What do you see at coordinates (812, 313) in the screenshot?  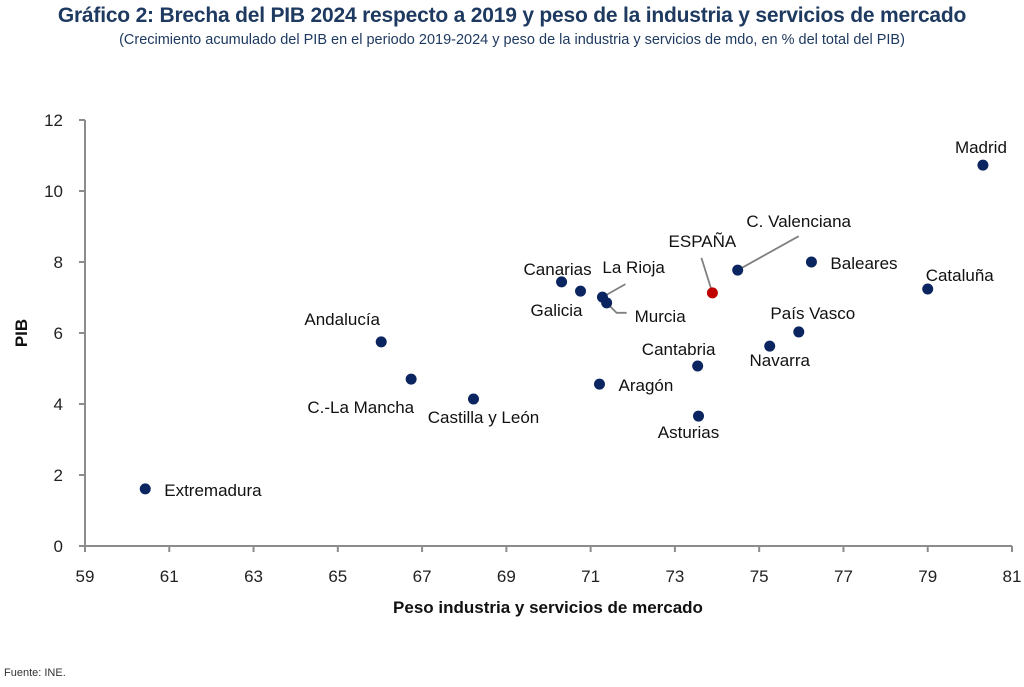 I see `data-label: País Vasco` at bounding box center [812, 313].